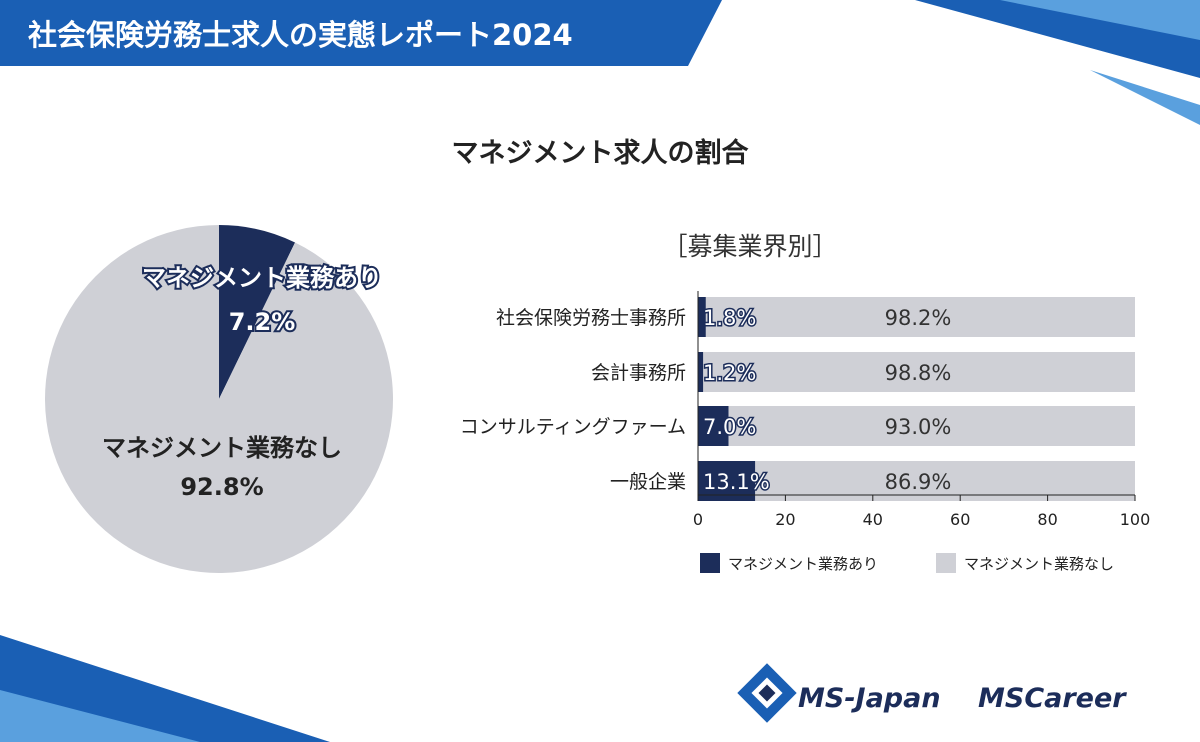  What do you see at coordinates (648, 482) in the screenshot?
I see `category-label: 一般企業` at bounding box center [648, 482].